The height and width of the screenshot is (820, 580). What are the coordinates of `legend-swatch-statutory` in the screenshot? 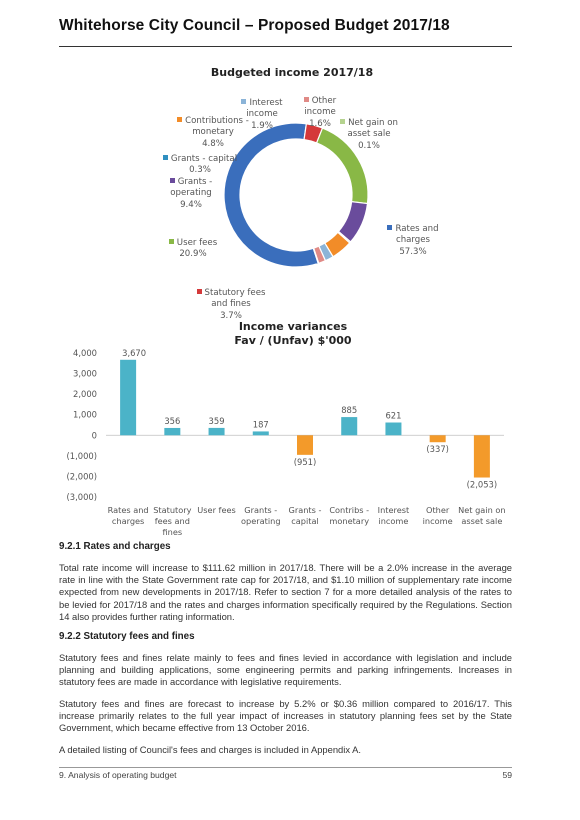 It's located at (199, 291).